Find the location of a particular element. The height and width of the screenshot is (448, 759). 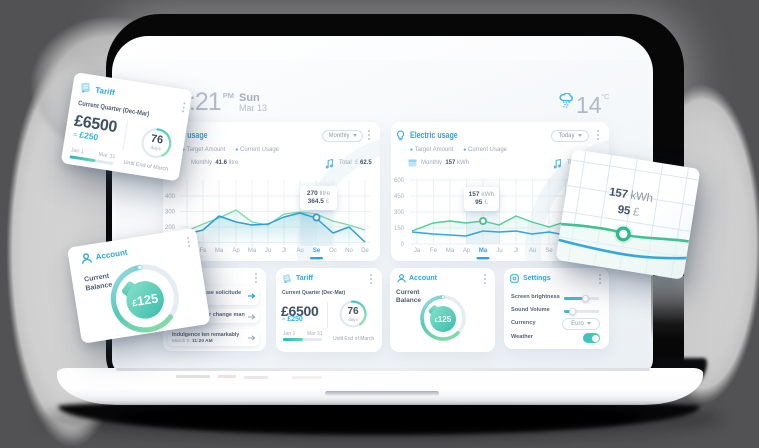

svg-text: Oc is located at coordinates (333, 251).